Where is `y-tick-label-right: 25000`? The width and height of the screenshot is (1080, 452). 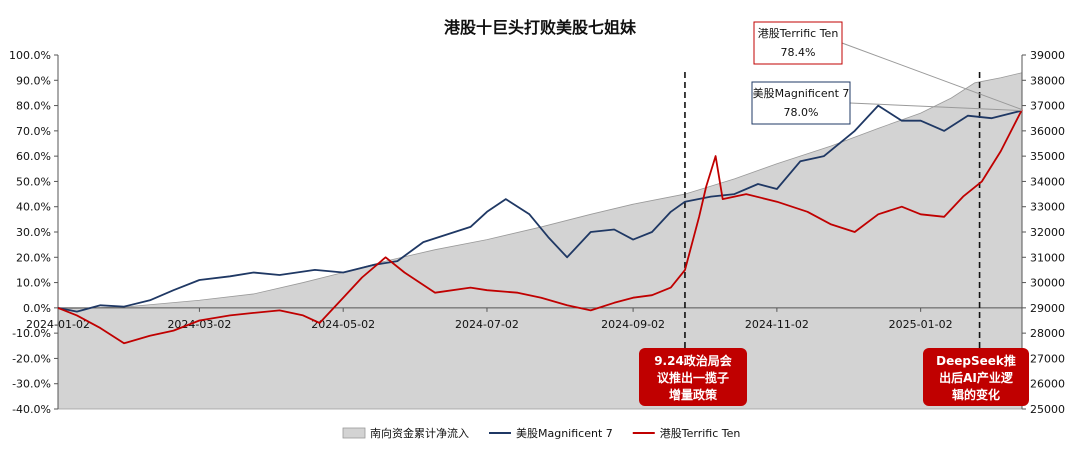
y-tick-label-right: 25000 is located at coordinates (1047, 409).